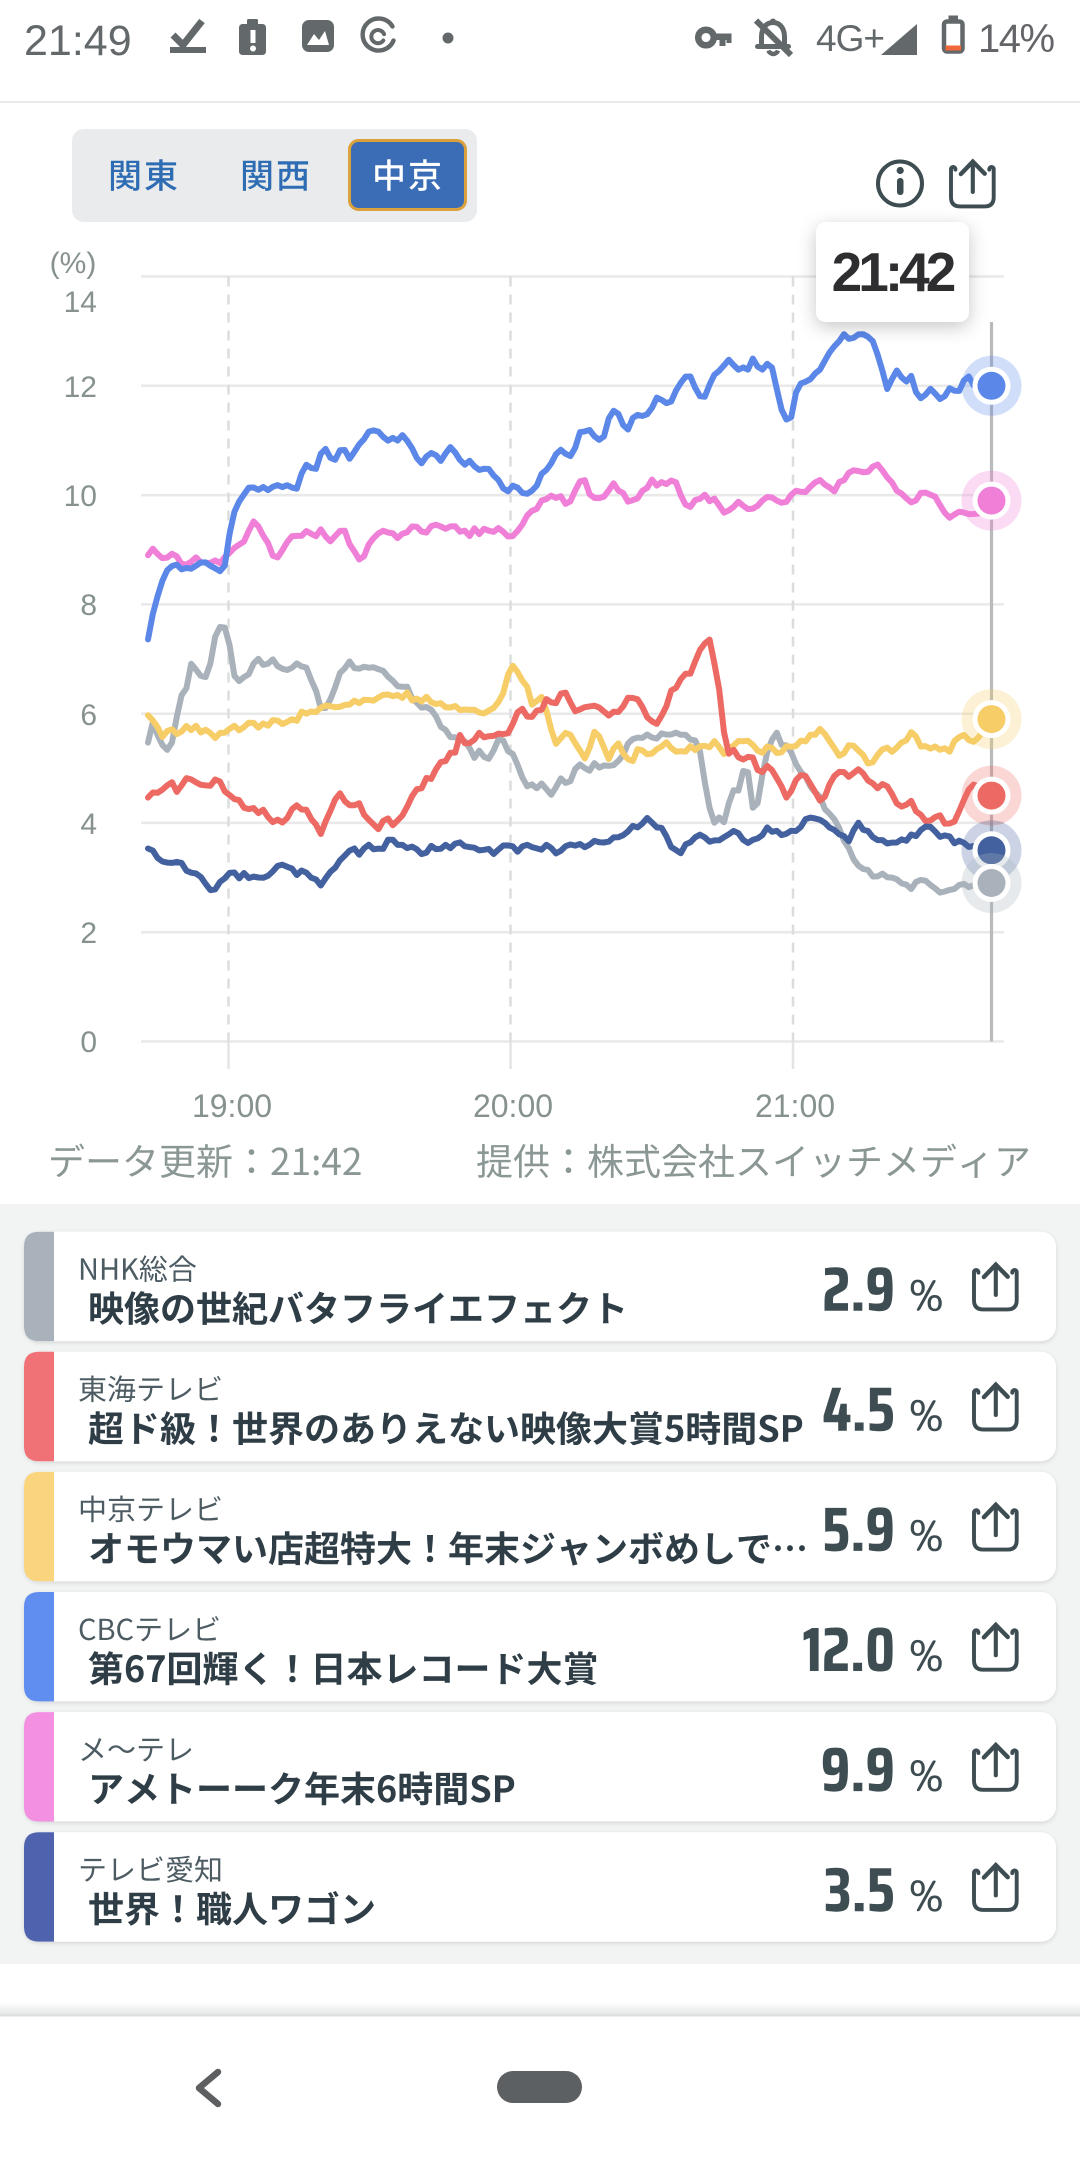 The image size is (1080, 2165). Describe the element at coordinates (88, 824) in the screenshot. I see `svg-text: 4` at that location.